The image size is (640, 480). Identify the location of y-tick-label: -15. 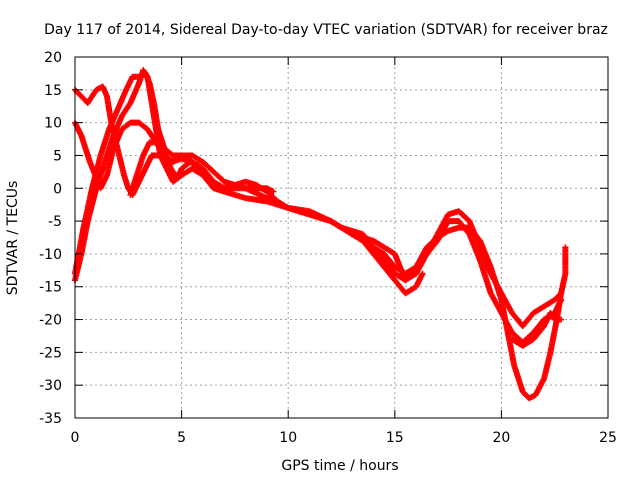
(50, 288).